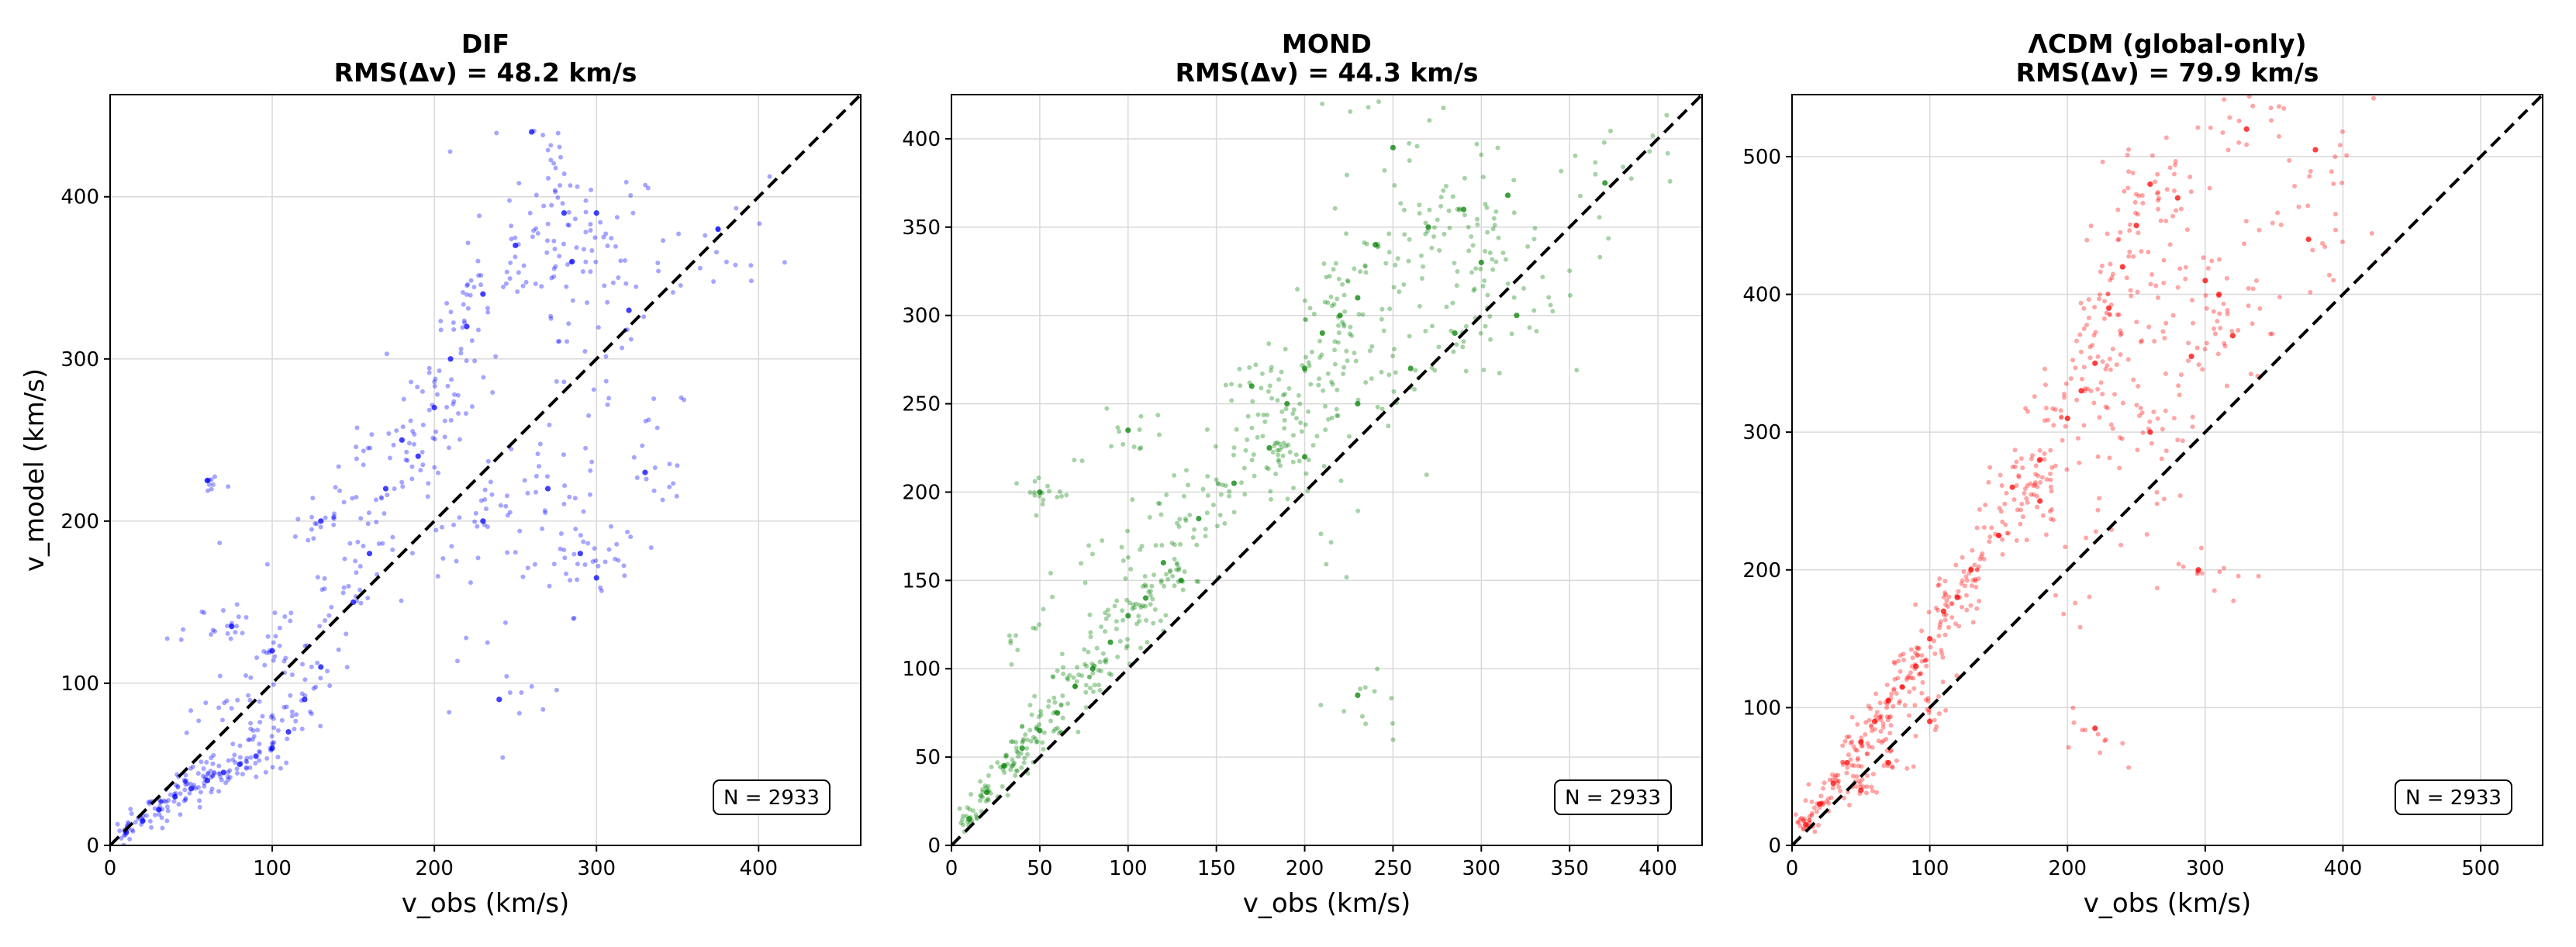 The width and height of the screenshot is (2576, 947). I want to click on chart-subtitle: RMS(Δv) = 48.2 km/s, so click(486, 72).